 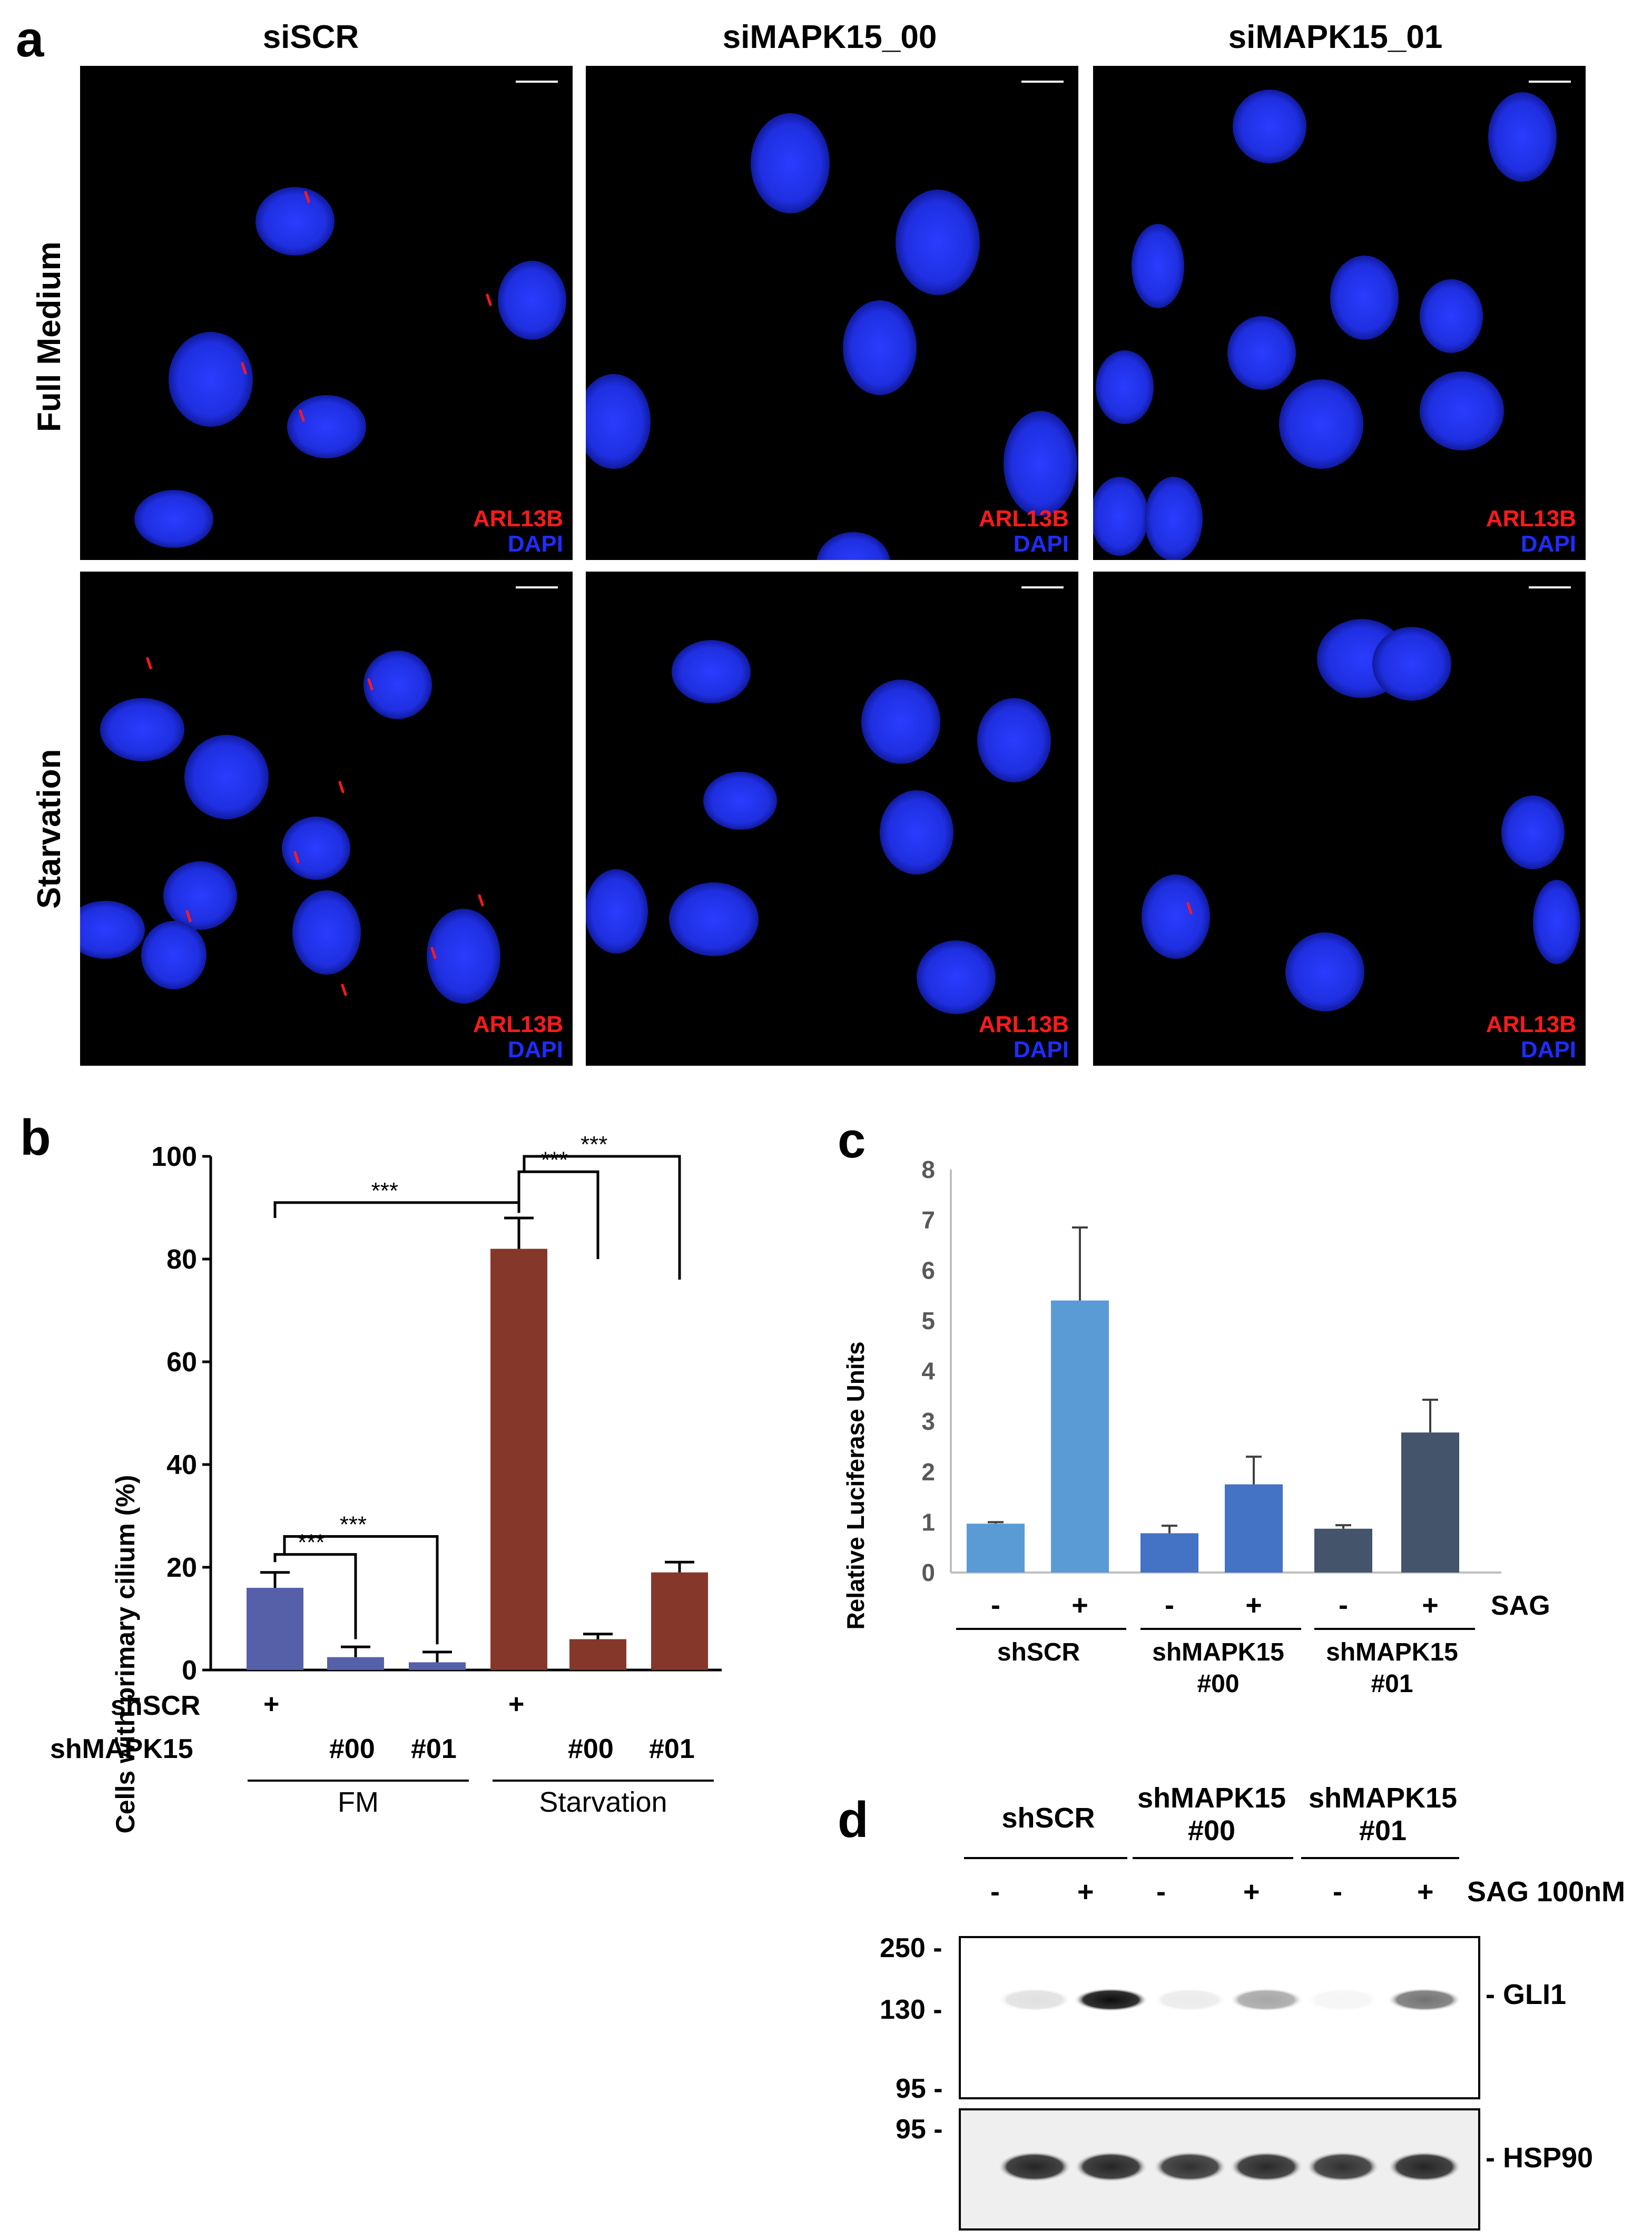 What do you see at coordinates (1161, 1892) in the screenshot?
I see `d-sign-3: -` at bounding box center [1161, 1892].